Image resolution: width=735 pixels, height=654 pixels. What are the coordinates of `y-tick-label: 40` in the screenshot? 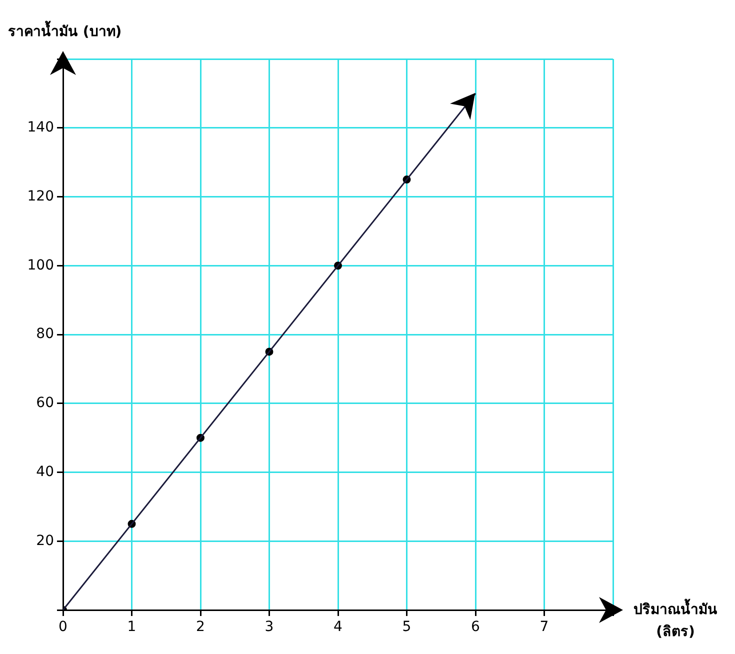 It's located at (45, 472).